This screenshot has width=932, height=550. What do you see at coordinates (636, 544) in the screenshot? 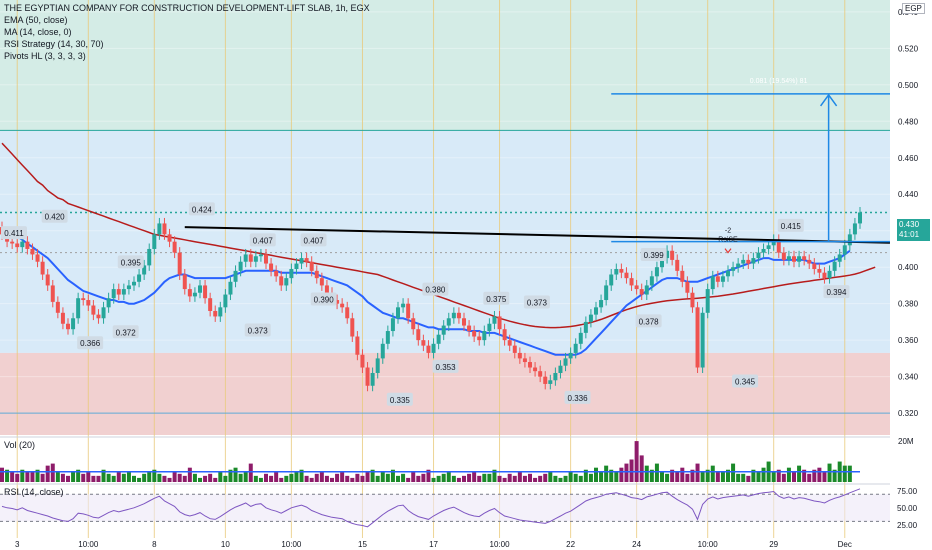
I see `time-tick: 24` at bounding box center [636, 544].